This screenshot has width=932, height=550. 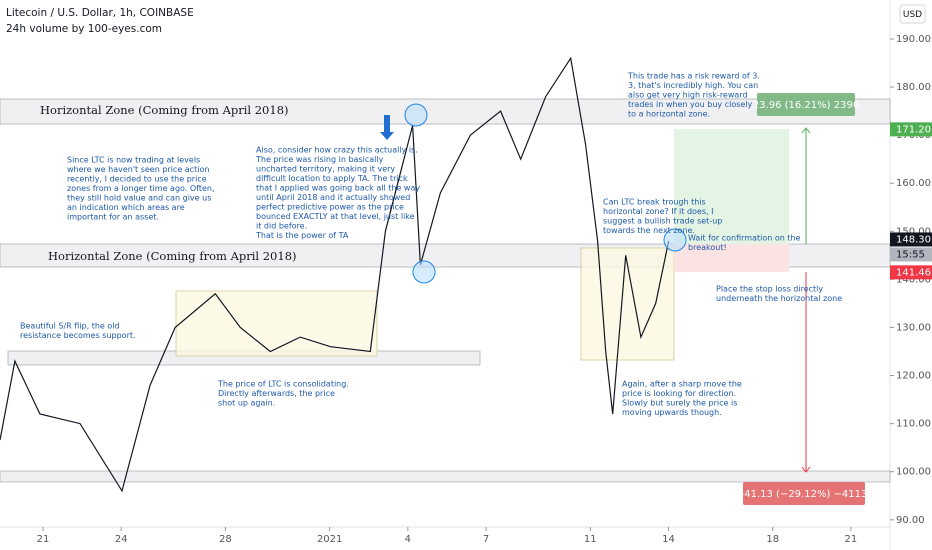 What do you see at coordinates (141, 188) in the screenshot?
I see `annotation: zones from a longer time ago. Often,` at bounding box center [141, 188].